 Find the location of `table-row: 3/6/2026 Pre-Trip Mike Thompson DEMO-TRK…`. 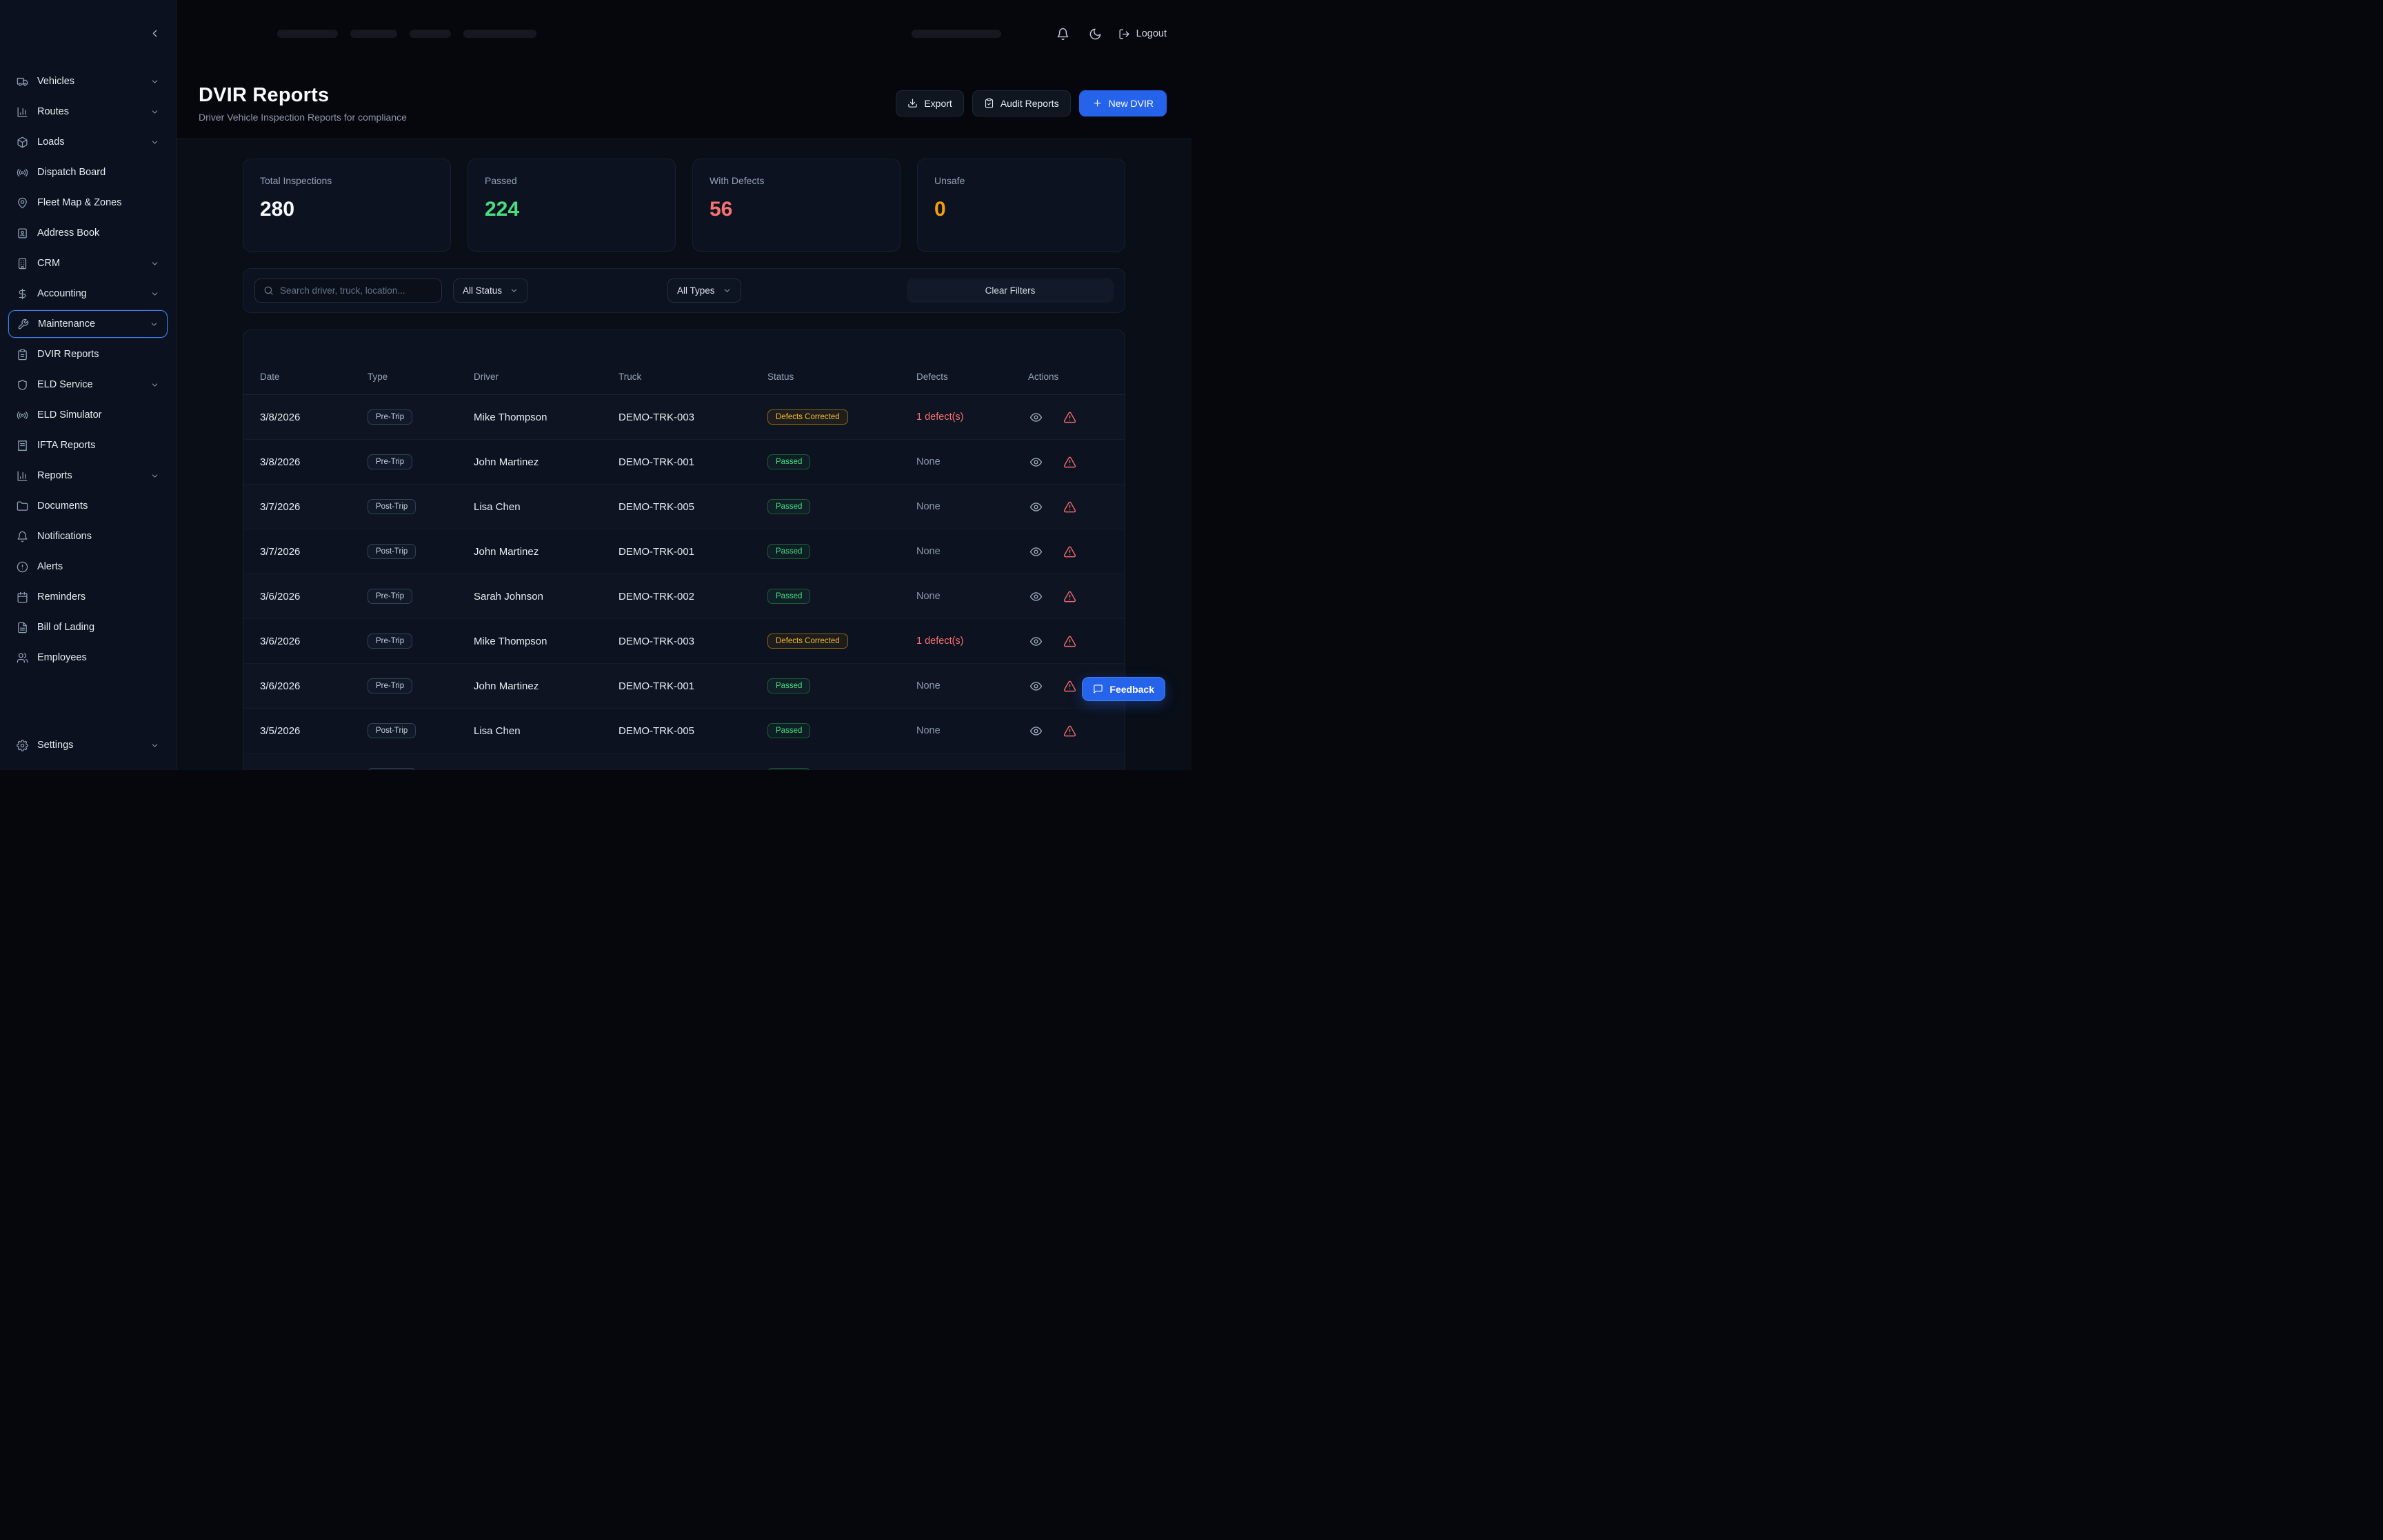

table-row: 3/6/2026 Pre-Trip Mike Thompson DEMO-TRK… is located at coordinates (684, 642).